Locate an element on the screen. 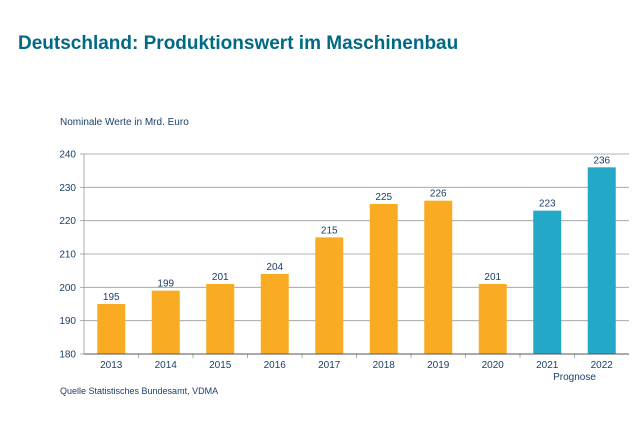 Image resolution: width=641 pixels, height=430 pixels. data-label-2015: 201 is located at coordinates (220, 277).